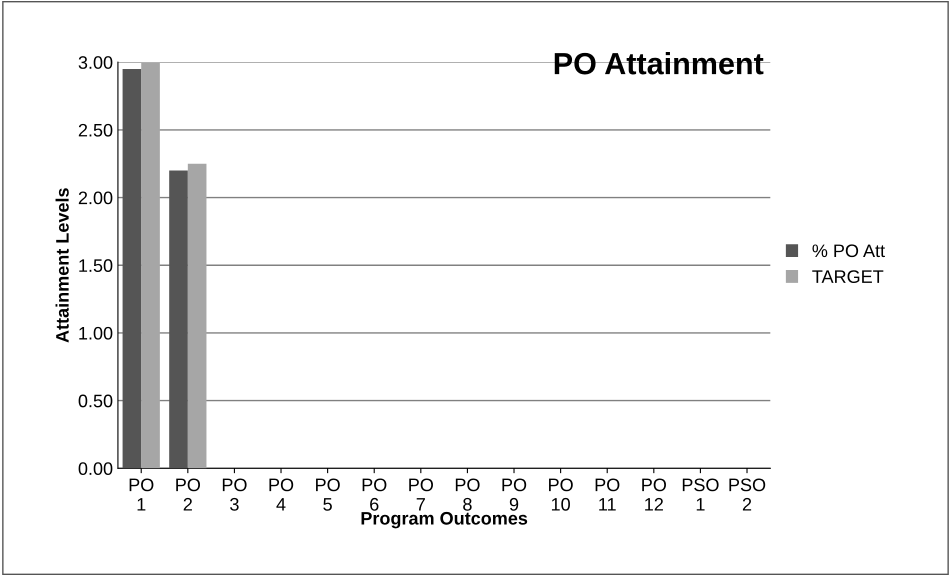 The height and width of the screenshot is (576, 951). What do you see at coordinates (95, 265) in the screenshot?
I see `y-tick-label: 1.50` at bounding box center [95, 265].